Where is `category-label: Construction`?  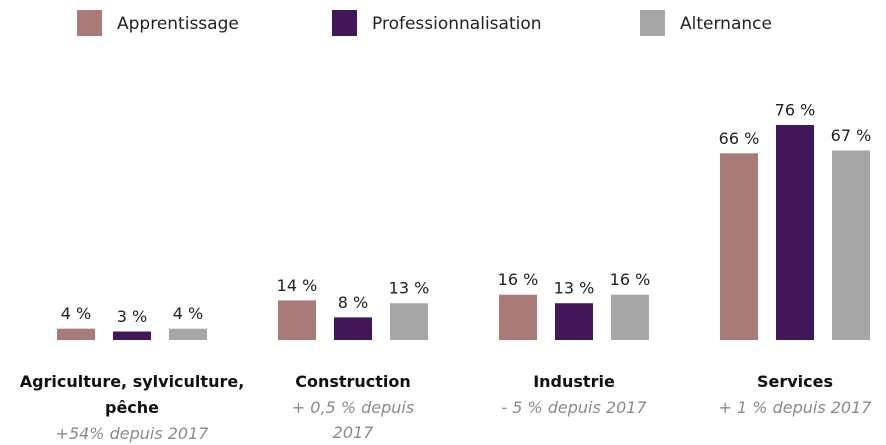 category-label: Construction is located at coordinates (353, 381).